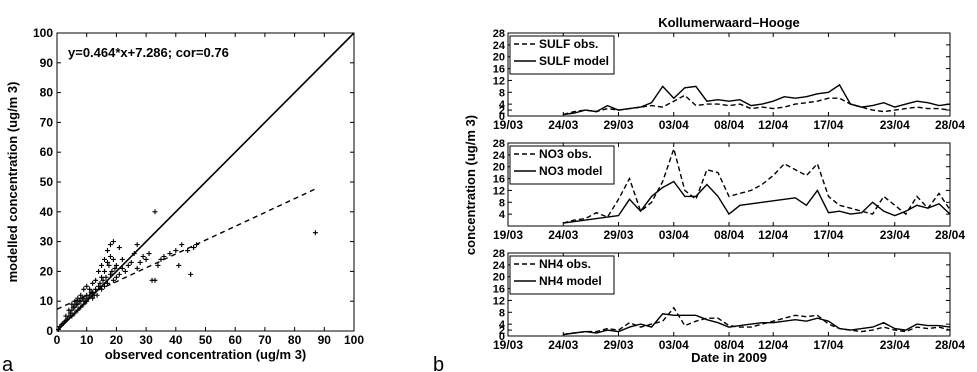 The height and width of the screenshot is (372, 977). What do you see at coordinates (47, 122) in the screenshot?
I see `y-tick-label: 70` at bounding box center [47, 122].